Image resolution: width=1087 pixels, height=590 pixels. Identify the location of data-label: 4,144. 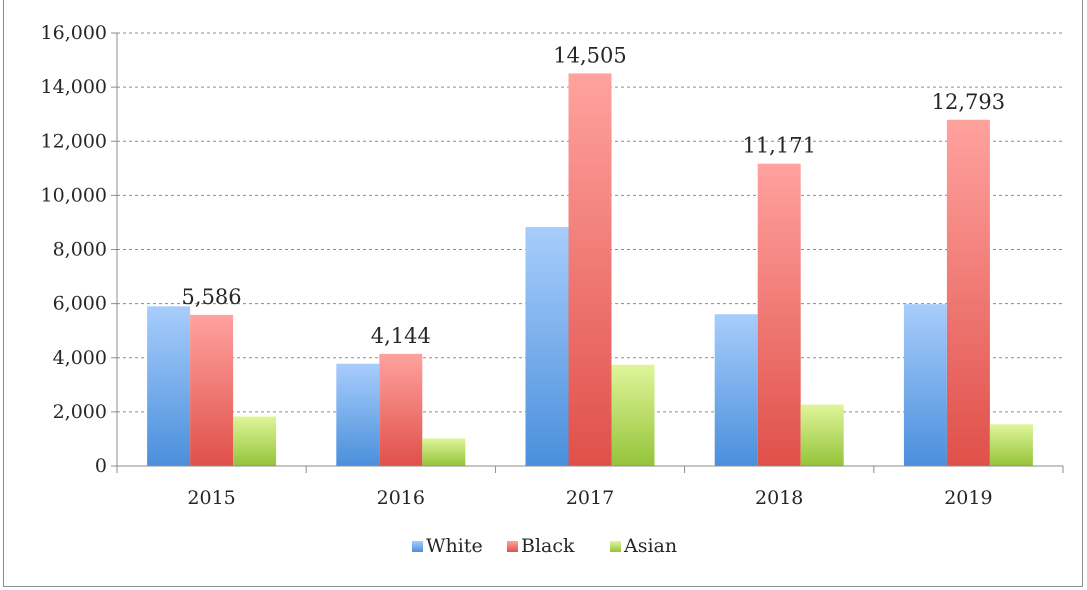
(401, 336).